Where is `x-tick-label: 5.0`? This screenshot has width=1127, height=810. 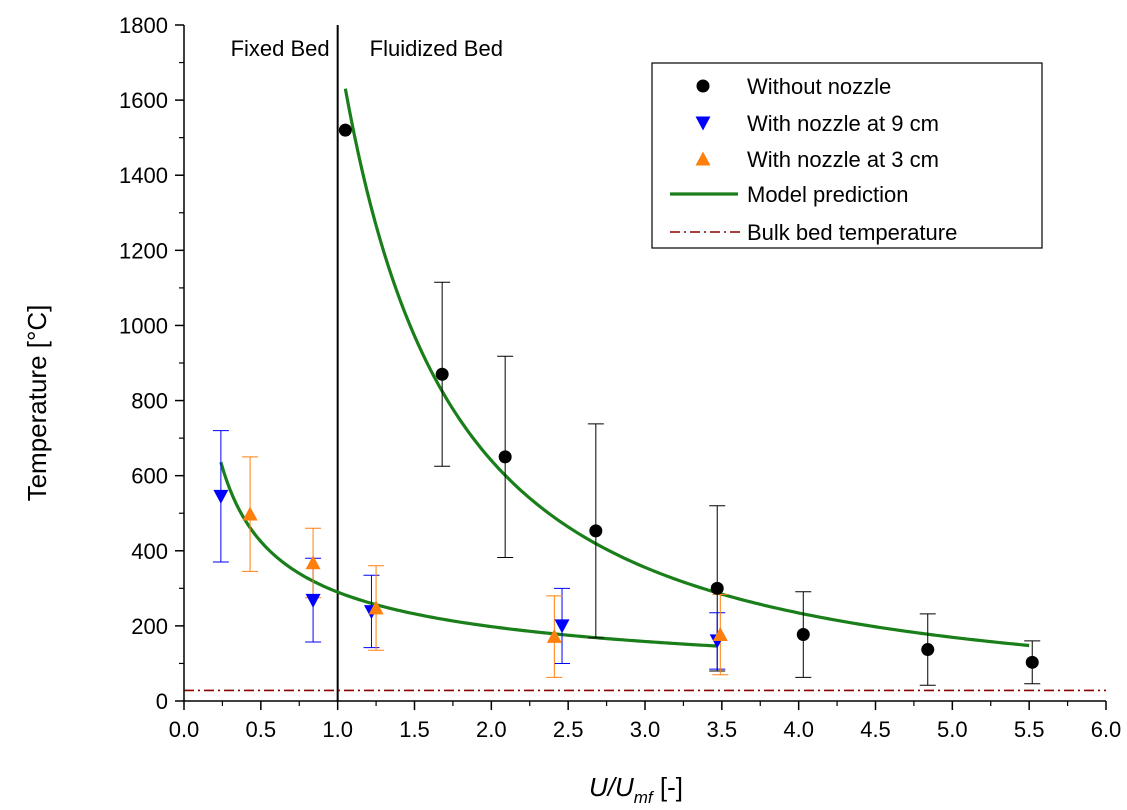
x-tick-label: 5.0 is located at coordinates (952, 729).